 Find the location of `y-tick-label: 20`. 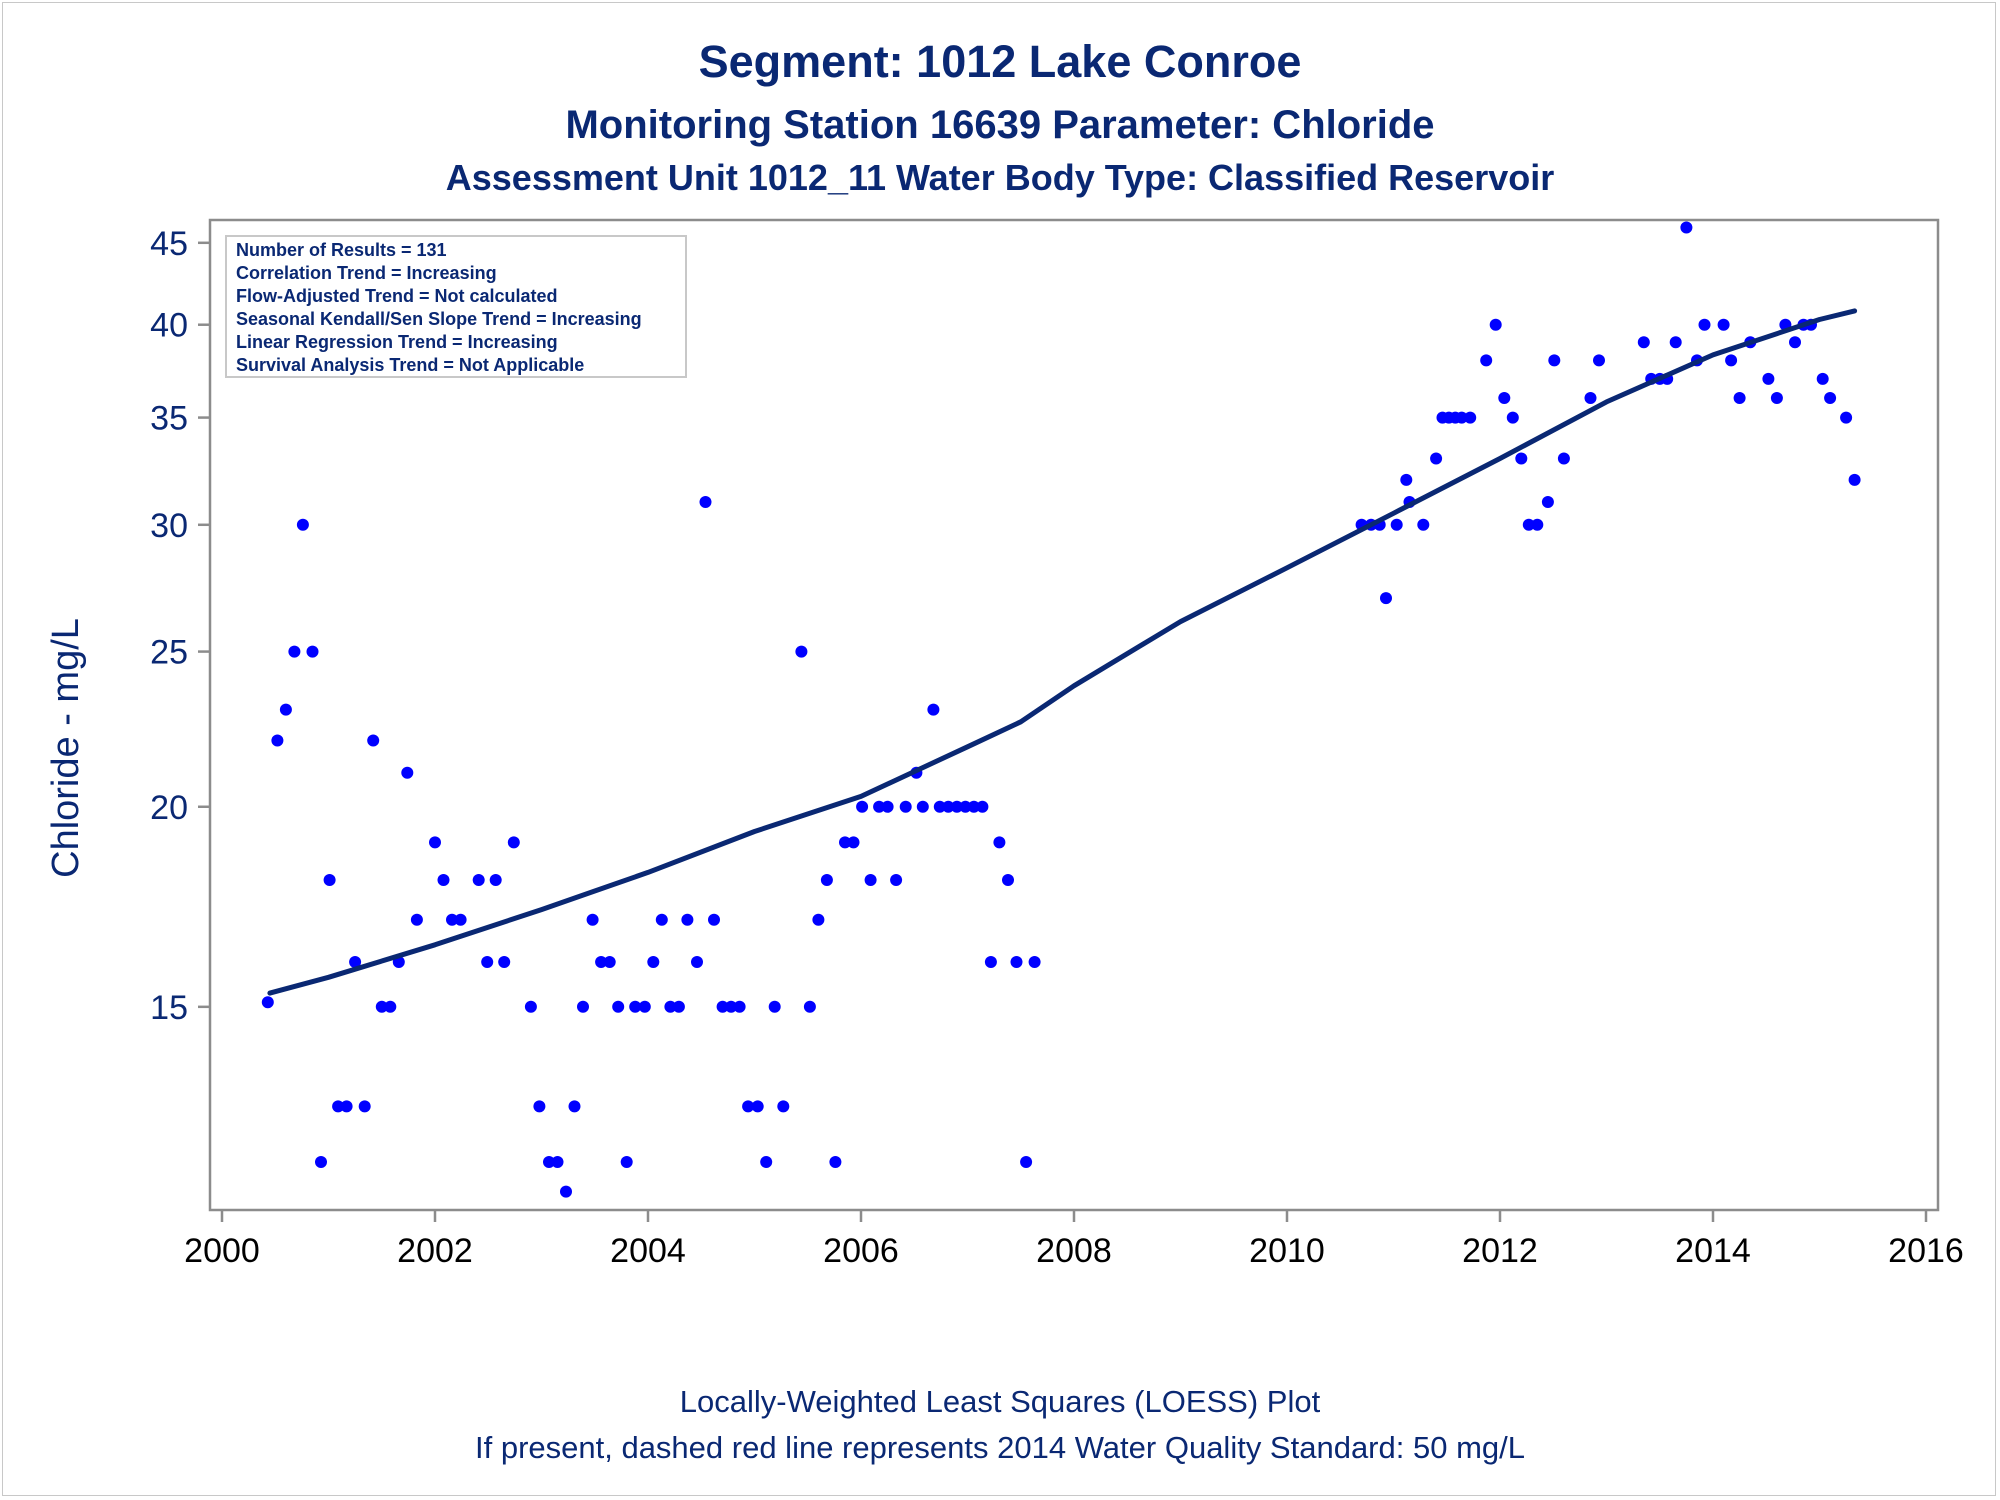

y-tick-label: 20 is located at coordinates (169, 808).